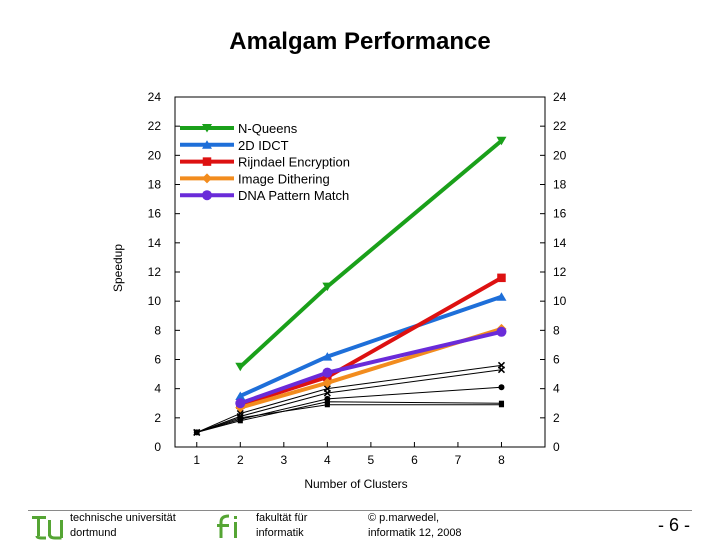 This screenshot has height=541, width=720. What do you see at coordinates (281, 526) in the screenshot?
I see `footer-faculty: fakultät für informatik` at bounding box center [281, 526].